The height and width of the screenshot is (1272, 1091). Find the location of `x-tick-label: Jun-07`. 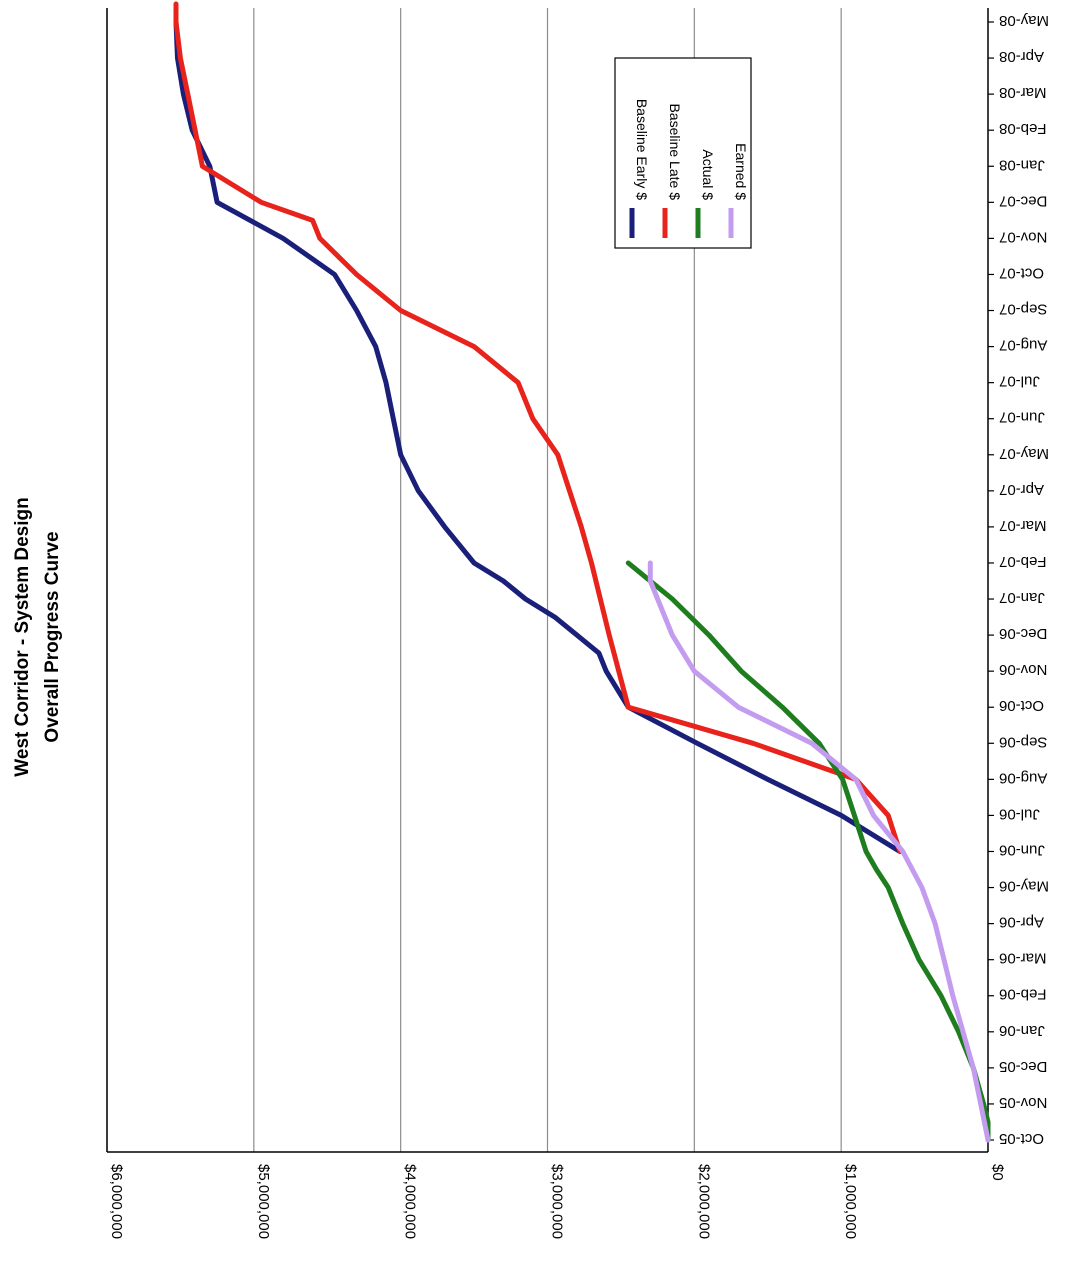

x-tick-label: Jun-07 is located at coordinates (1022, 417).